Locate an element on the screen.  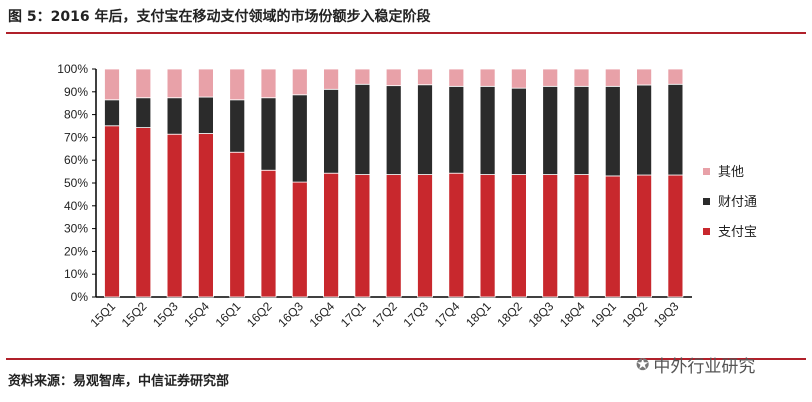
y-tick-label: 60% is located at coordinates (76, 160).